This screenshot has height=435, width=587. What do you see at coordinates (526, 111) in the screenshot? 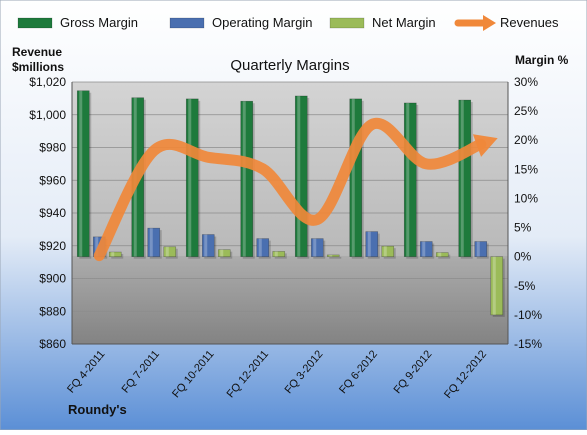
I see `right-tick-label: 25%` at bounding box center [526, 111].